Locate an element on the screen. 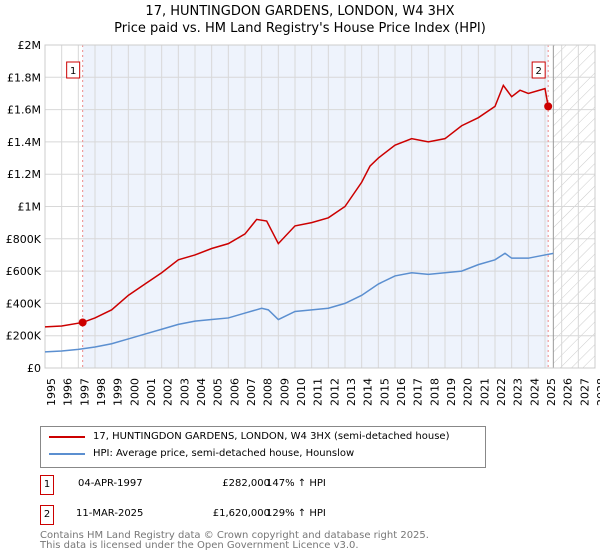 The width and height of the screenshot is (600, 560). y-tick-label: £0 is located at coordinates (34, 368).